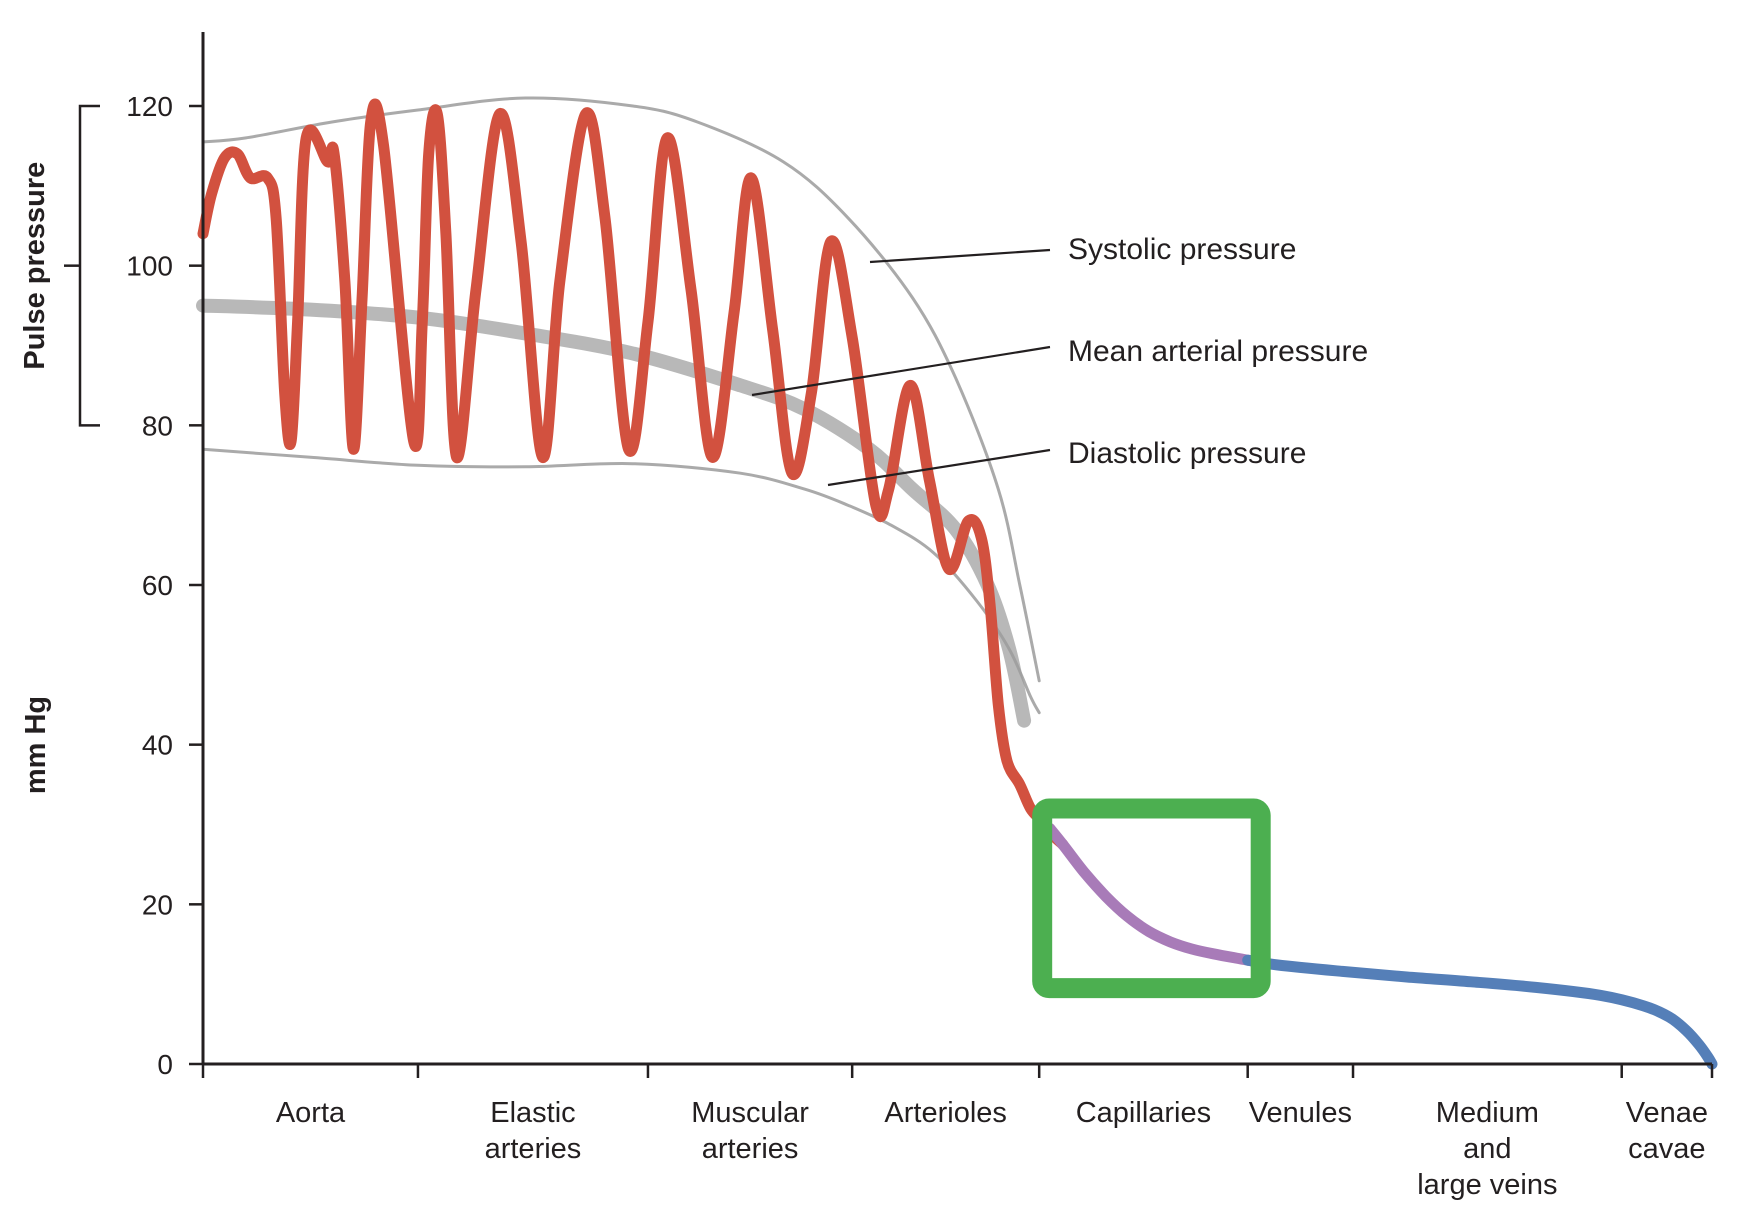 The image size is (1740, 1218). What do you see at coordinates (1182, 249) in the screenshot?
I see `systolic-label: Systolic pressure` at bounding box center [1182, 249].